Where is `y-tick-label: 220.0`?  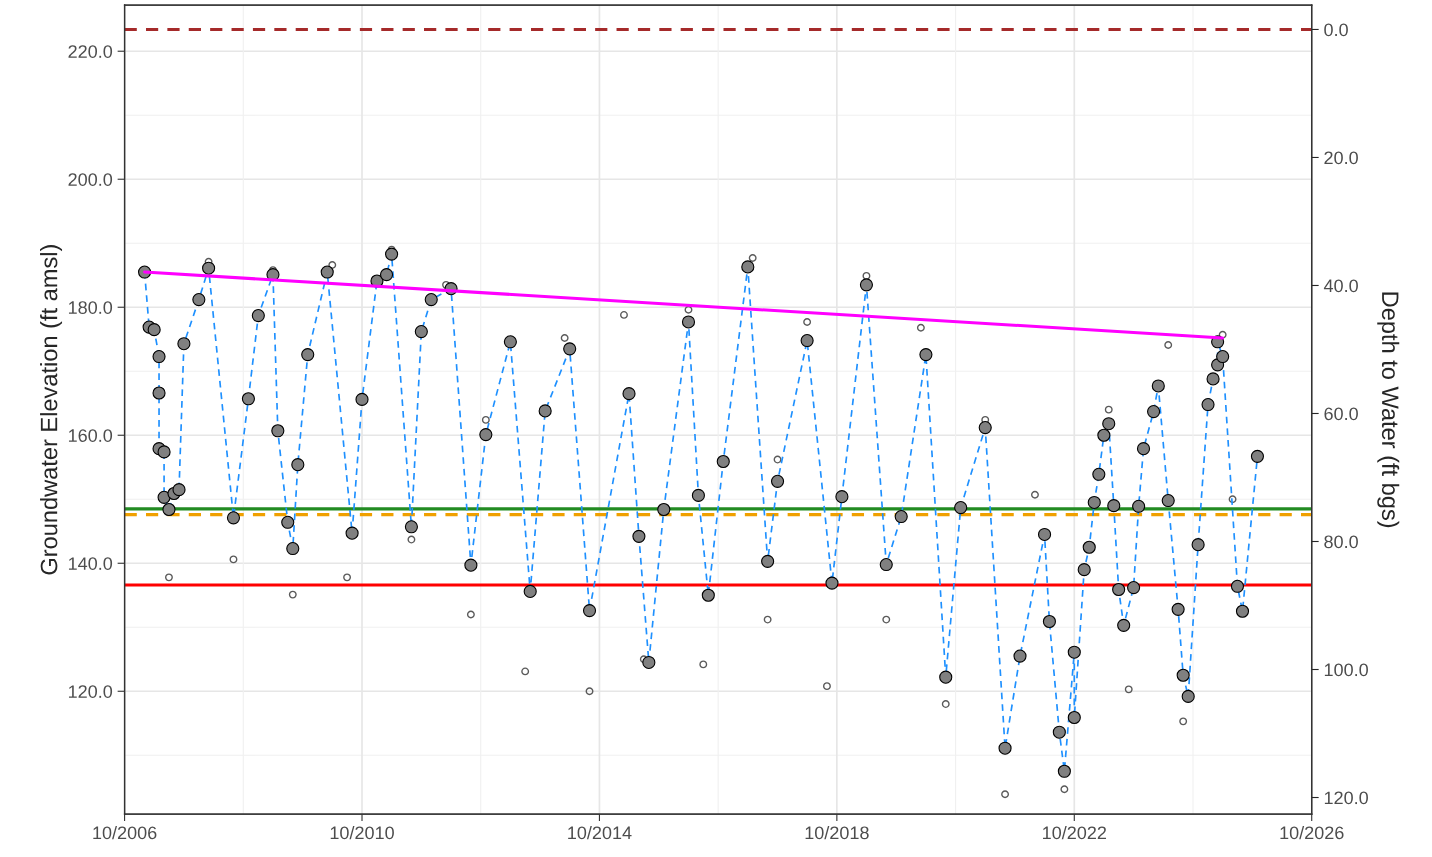 y-tick-label: 220.0 is located at coordinates (90, 51).